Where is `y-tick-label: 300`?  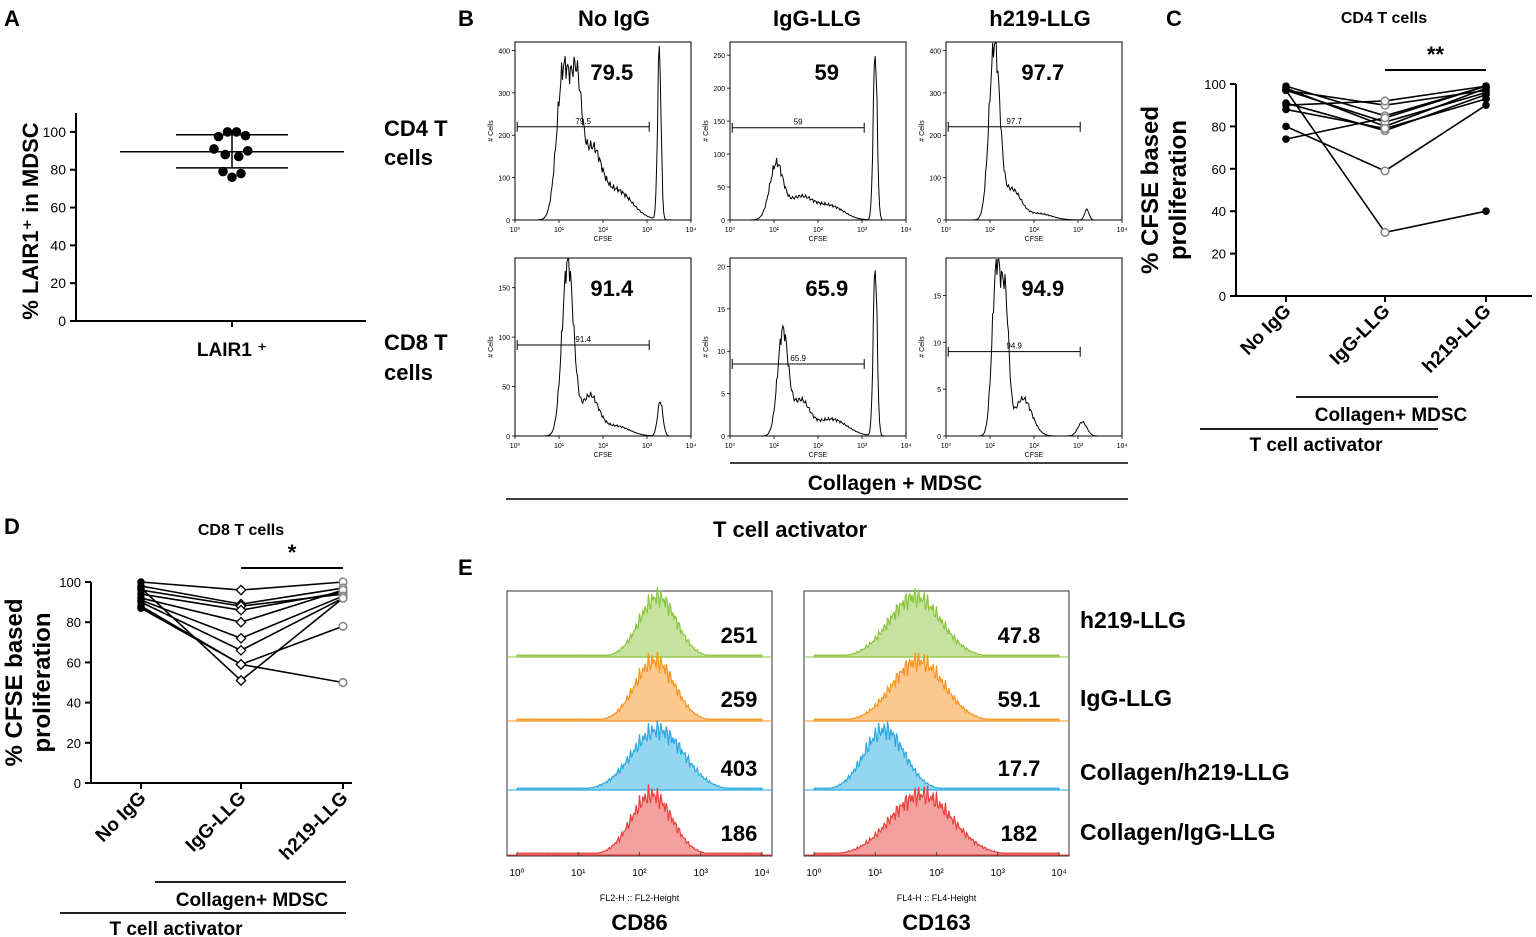
y-tick-label: 300 is located at coordinates (504, 94).